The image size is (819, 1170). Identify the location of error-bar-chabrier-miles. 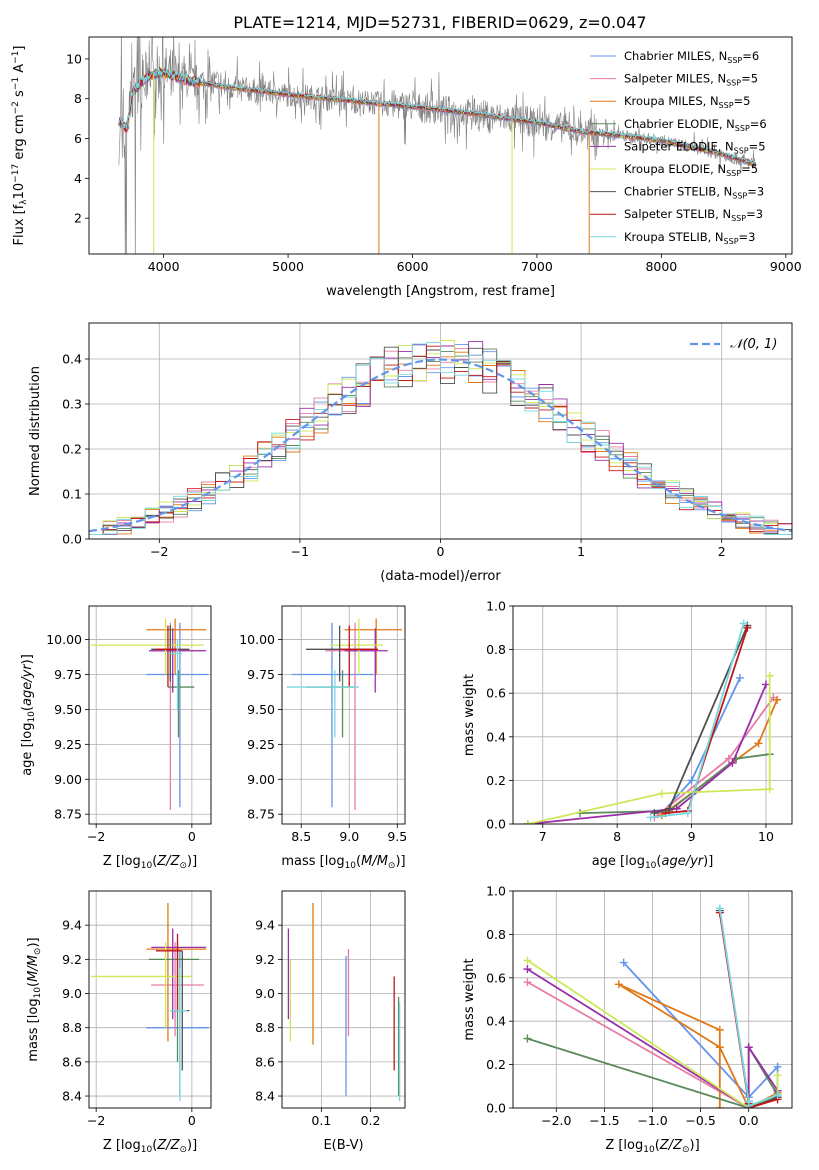
(332, 715).